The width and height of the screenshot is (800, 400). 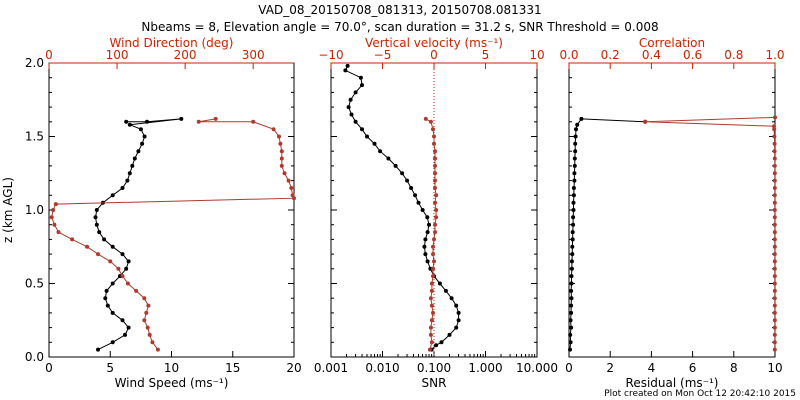 I want to click on bottom-tick-label: 10.000, so click(x=537, y=368).